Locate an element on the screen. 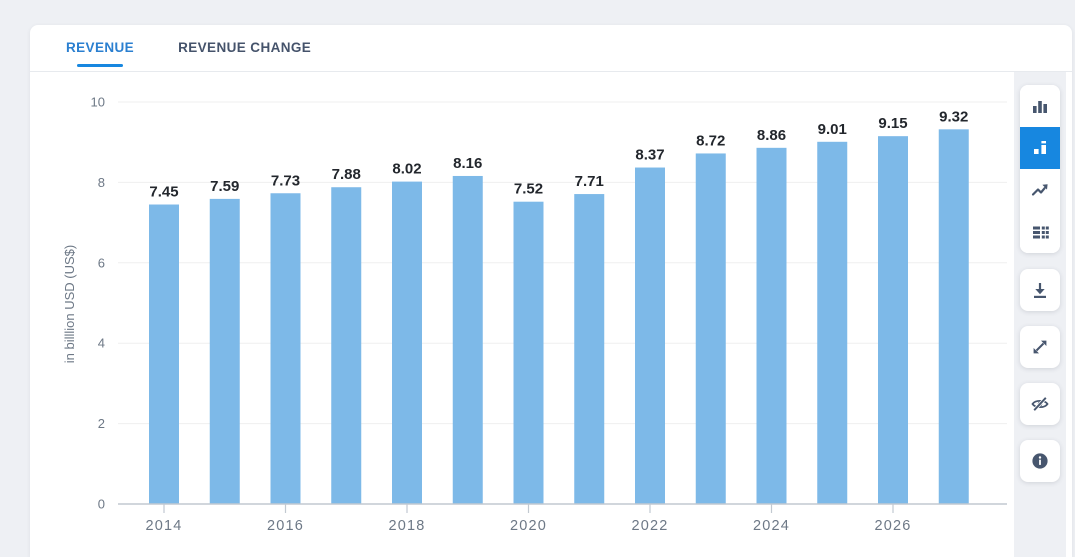 This screenshot has height=557, width=1075. column-chart-icon is located at coordinates (1040, 106).